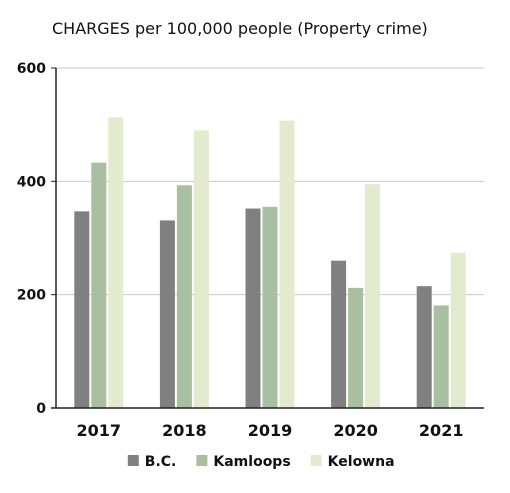 This screenshot has height=493, width=510. What do you see at coordinates (251, 462) in the screenshot?
I see `legend-label-kamloops: Kamloops` at bounding box center [251, 462].